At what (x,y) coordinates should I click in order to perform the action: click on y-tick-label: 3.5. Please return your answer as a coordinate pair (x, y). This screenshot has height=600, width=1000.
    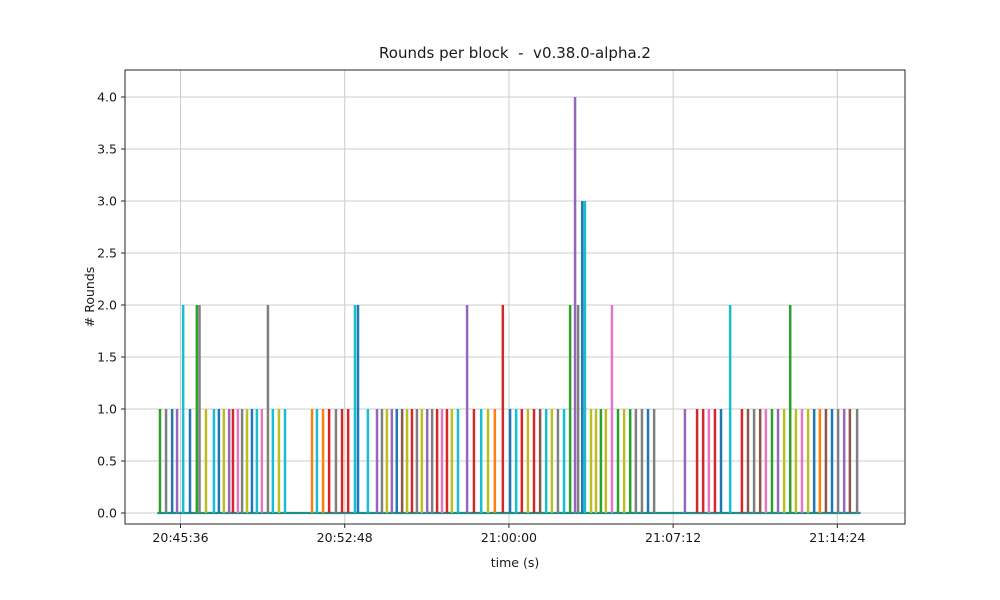
    Looking at the image, I should click on (107, 148).